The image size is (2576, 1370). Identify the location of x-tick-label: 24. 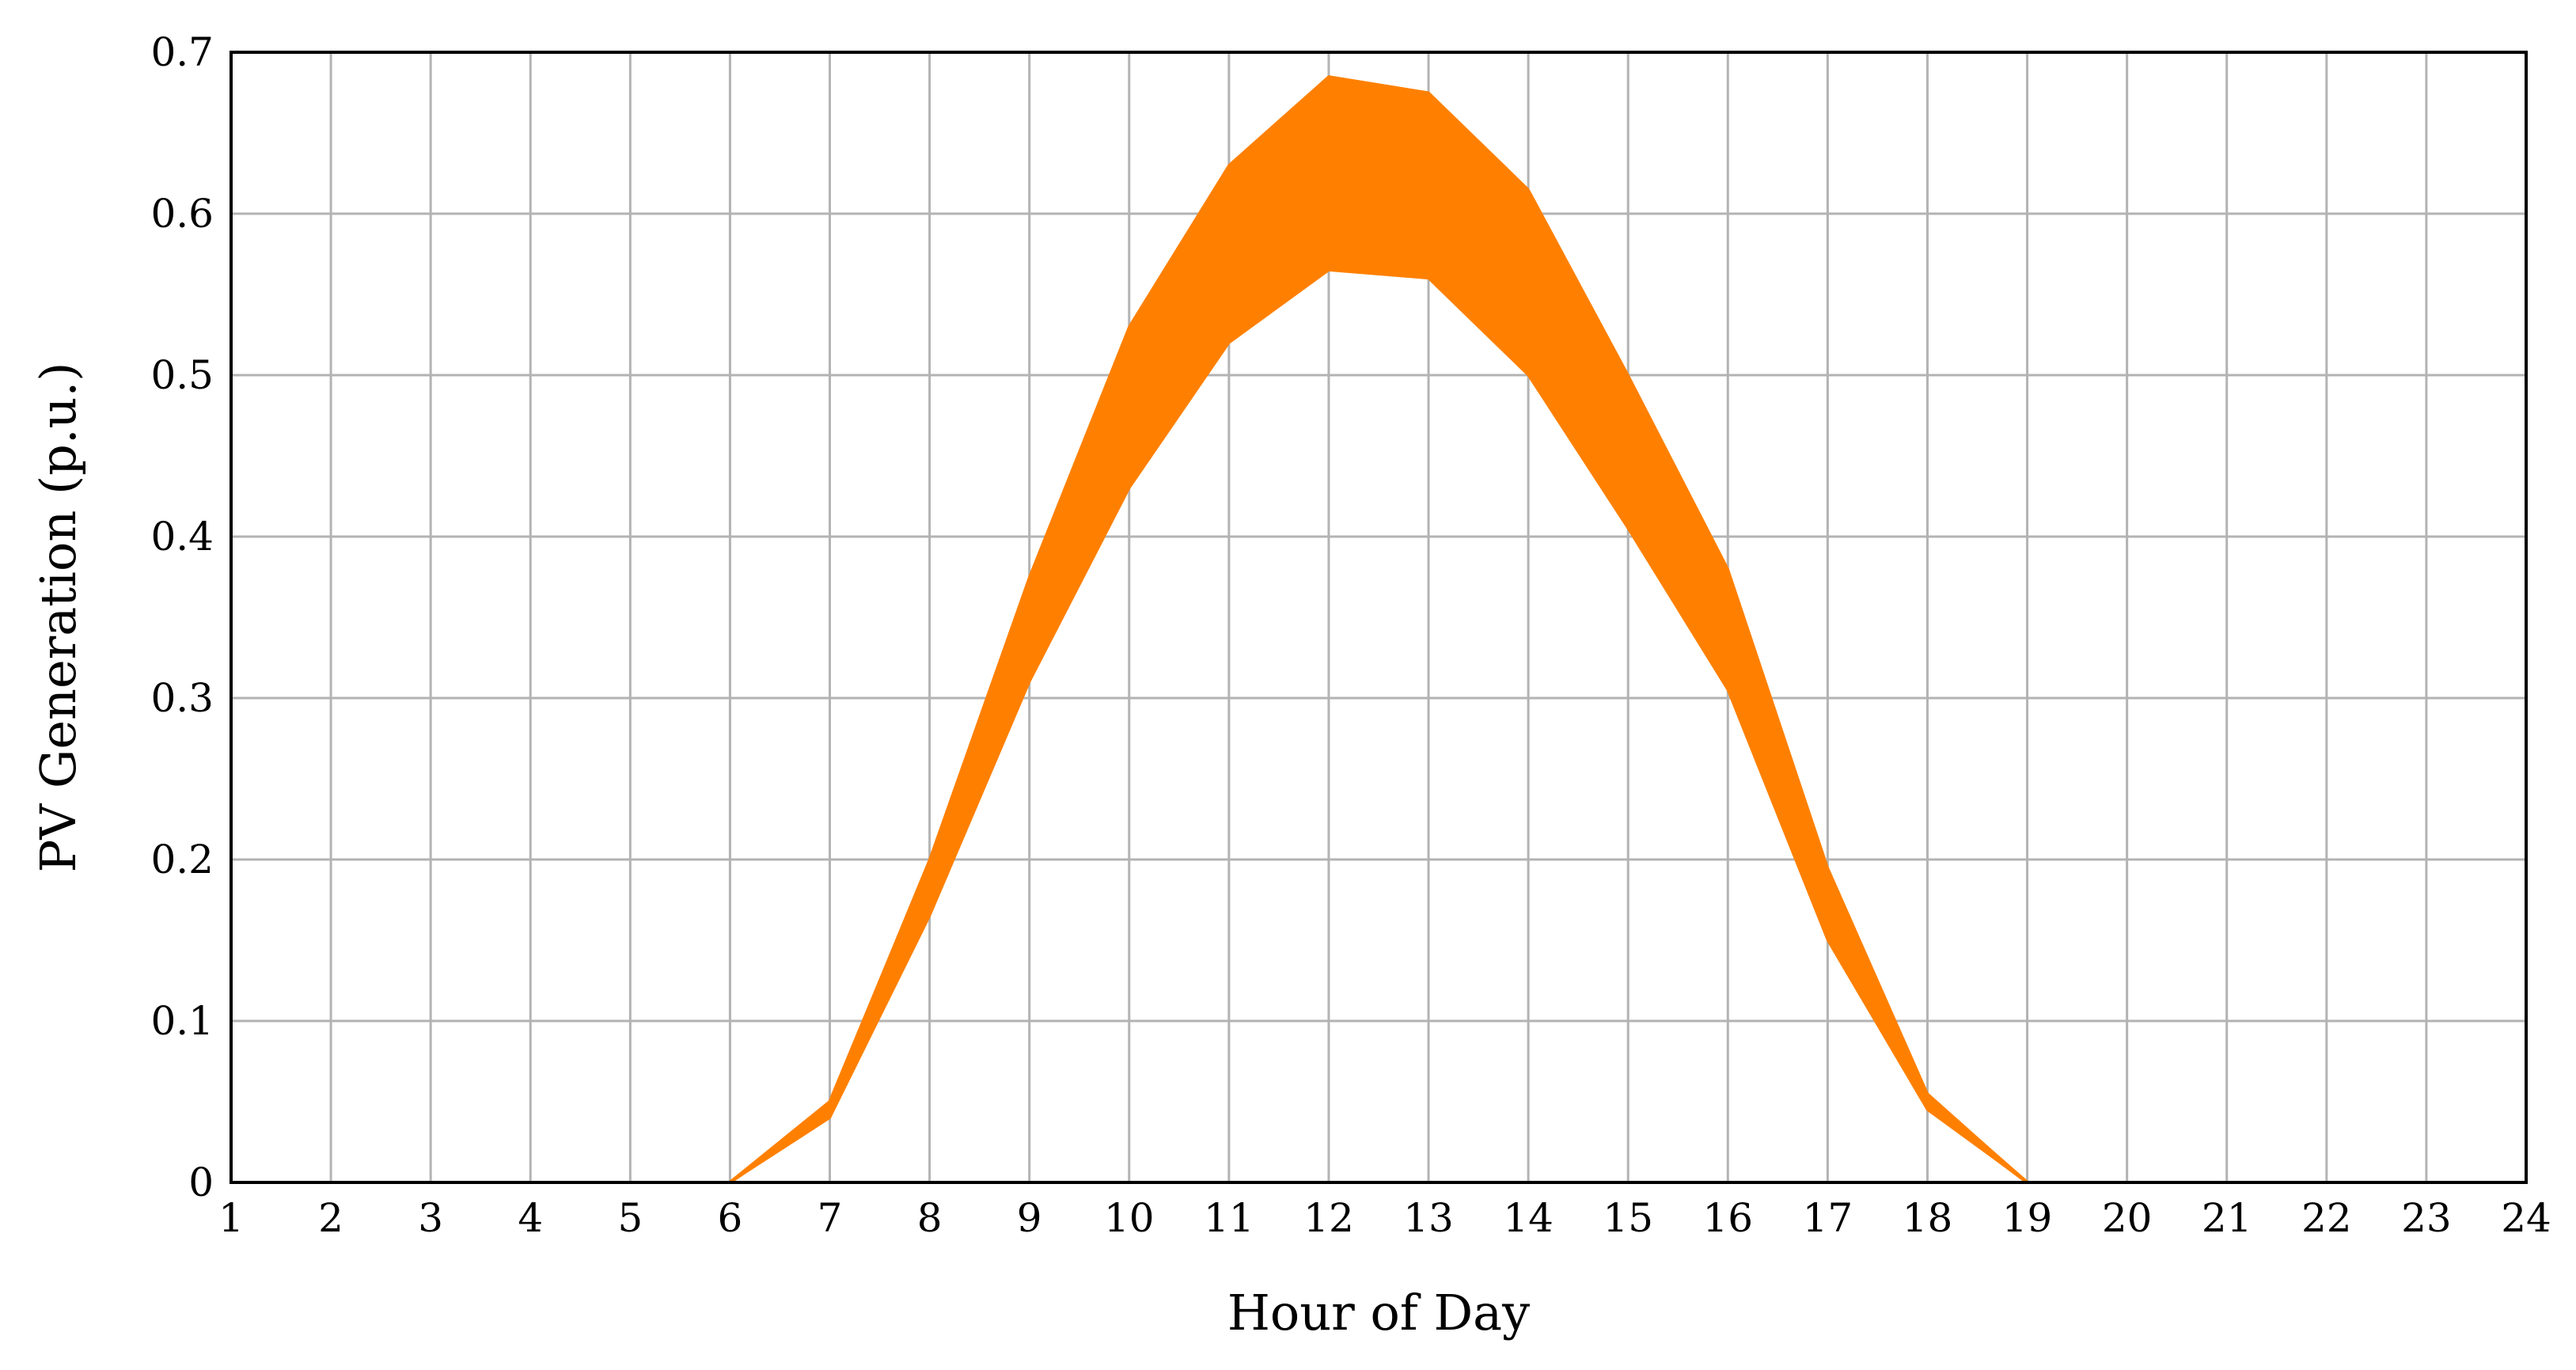
(2526, 1218).